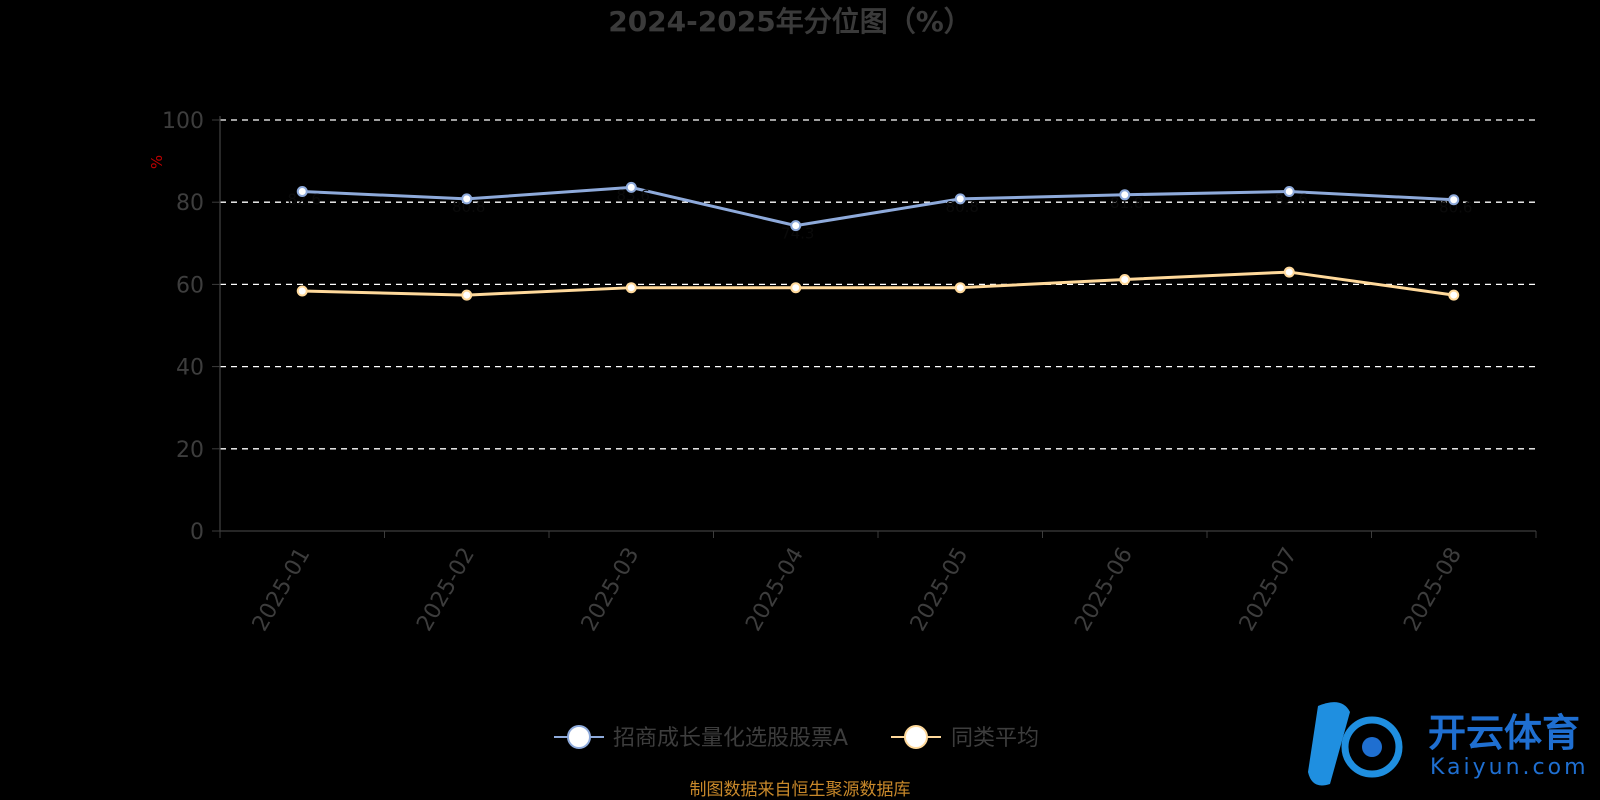 This screenshot has width=1600, height=800. I want to click on watermark-text-en: Kaiyun.com, so click(1509, 767).